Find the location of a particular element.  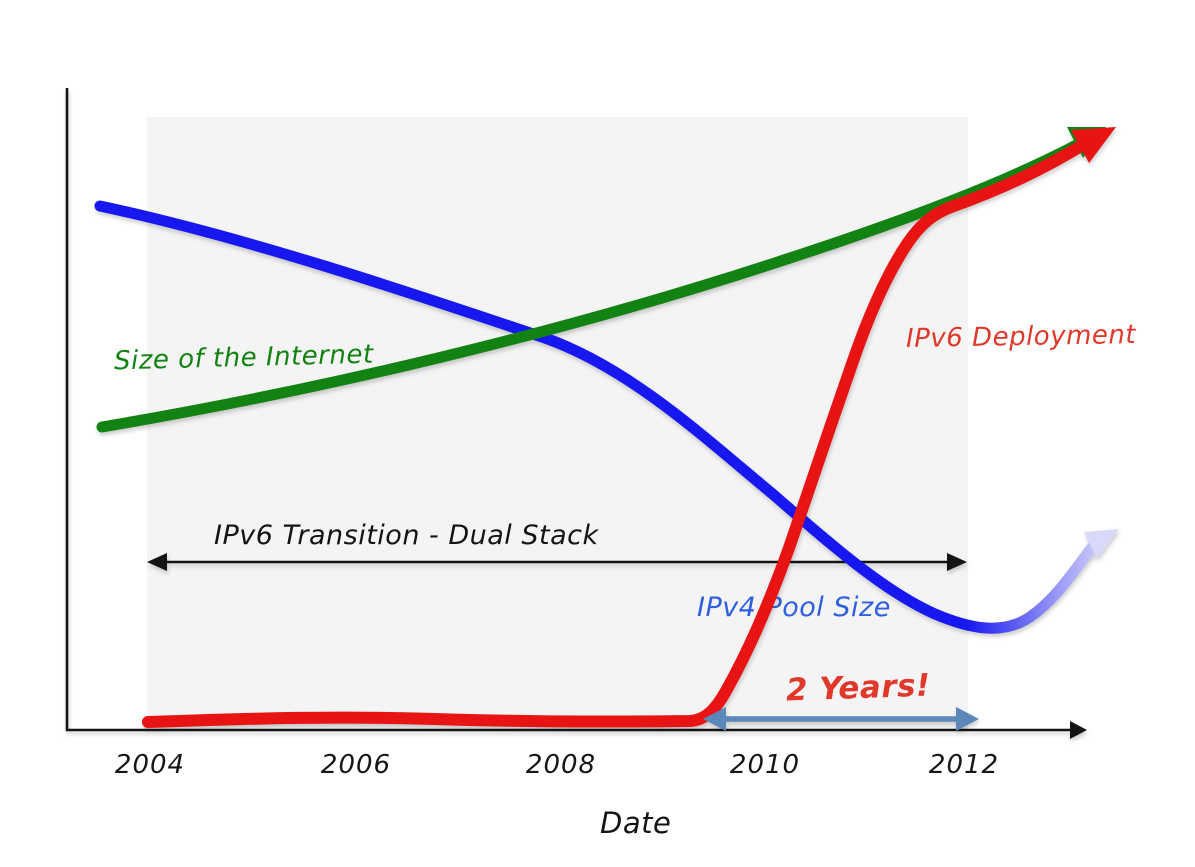

series-label-ipv4-pool-size: IPv4 Pool Size is located at coordinates (794, 607).